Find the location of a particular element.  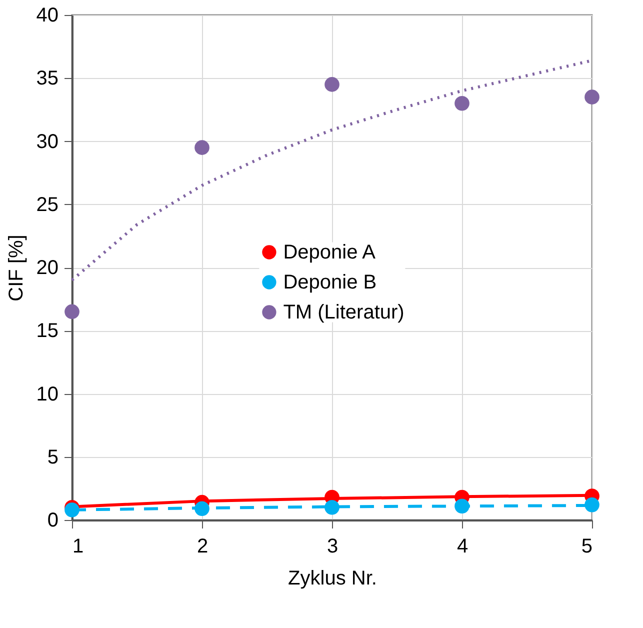

x-tick-label: 1 is located at coordinates (78, 547).